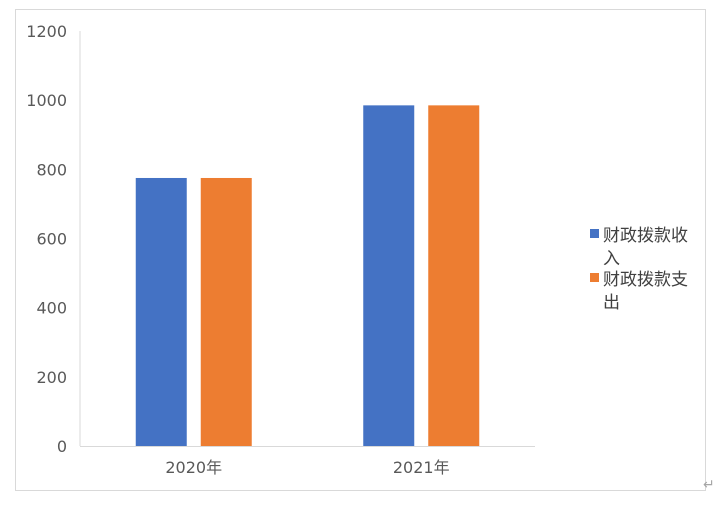 The width and height of the screenshot is (721, 509). What do you see at coordinates (46, 100) in the screenshot?
I see `y-tick-label: 1000` at bounding box center [46, 100].